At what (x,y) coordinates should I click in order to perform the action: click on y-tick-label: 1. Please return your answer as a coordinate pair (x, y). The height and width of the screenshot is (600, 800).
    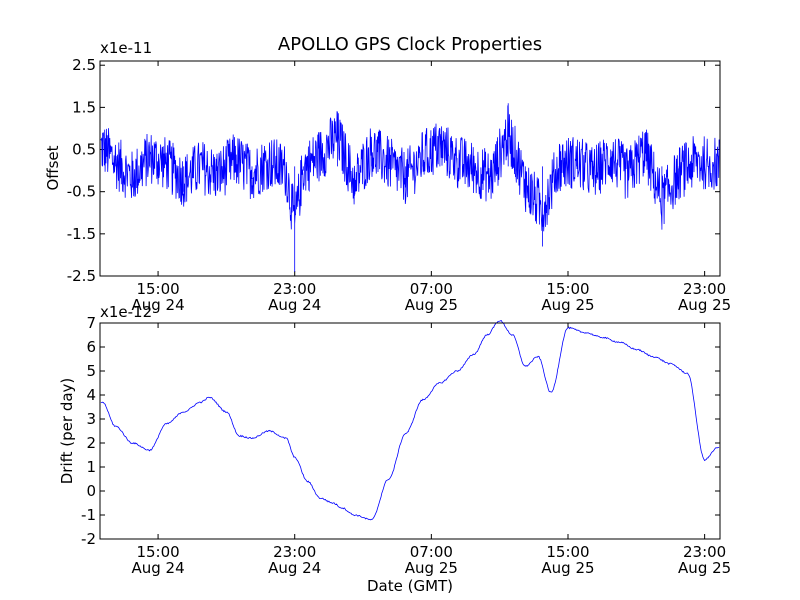
    Looking at the image, I should click on (91, 467).